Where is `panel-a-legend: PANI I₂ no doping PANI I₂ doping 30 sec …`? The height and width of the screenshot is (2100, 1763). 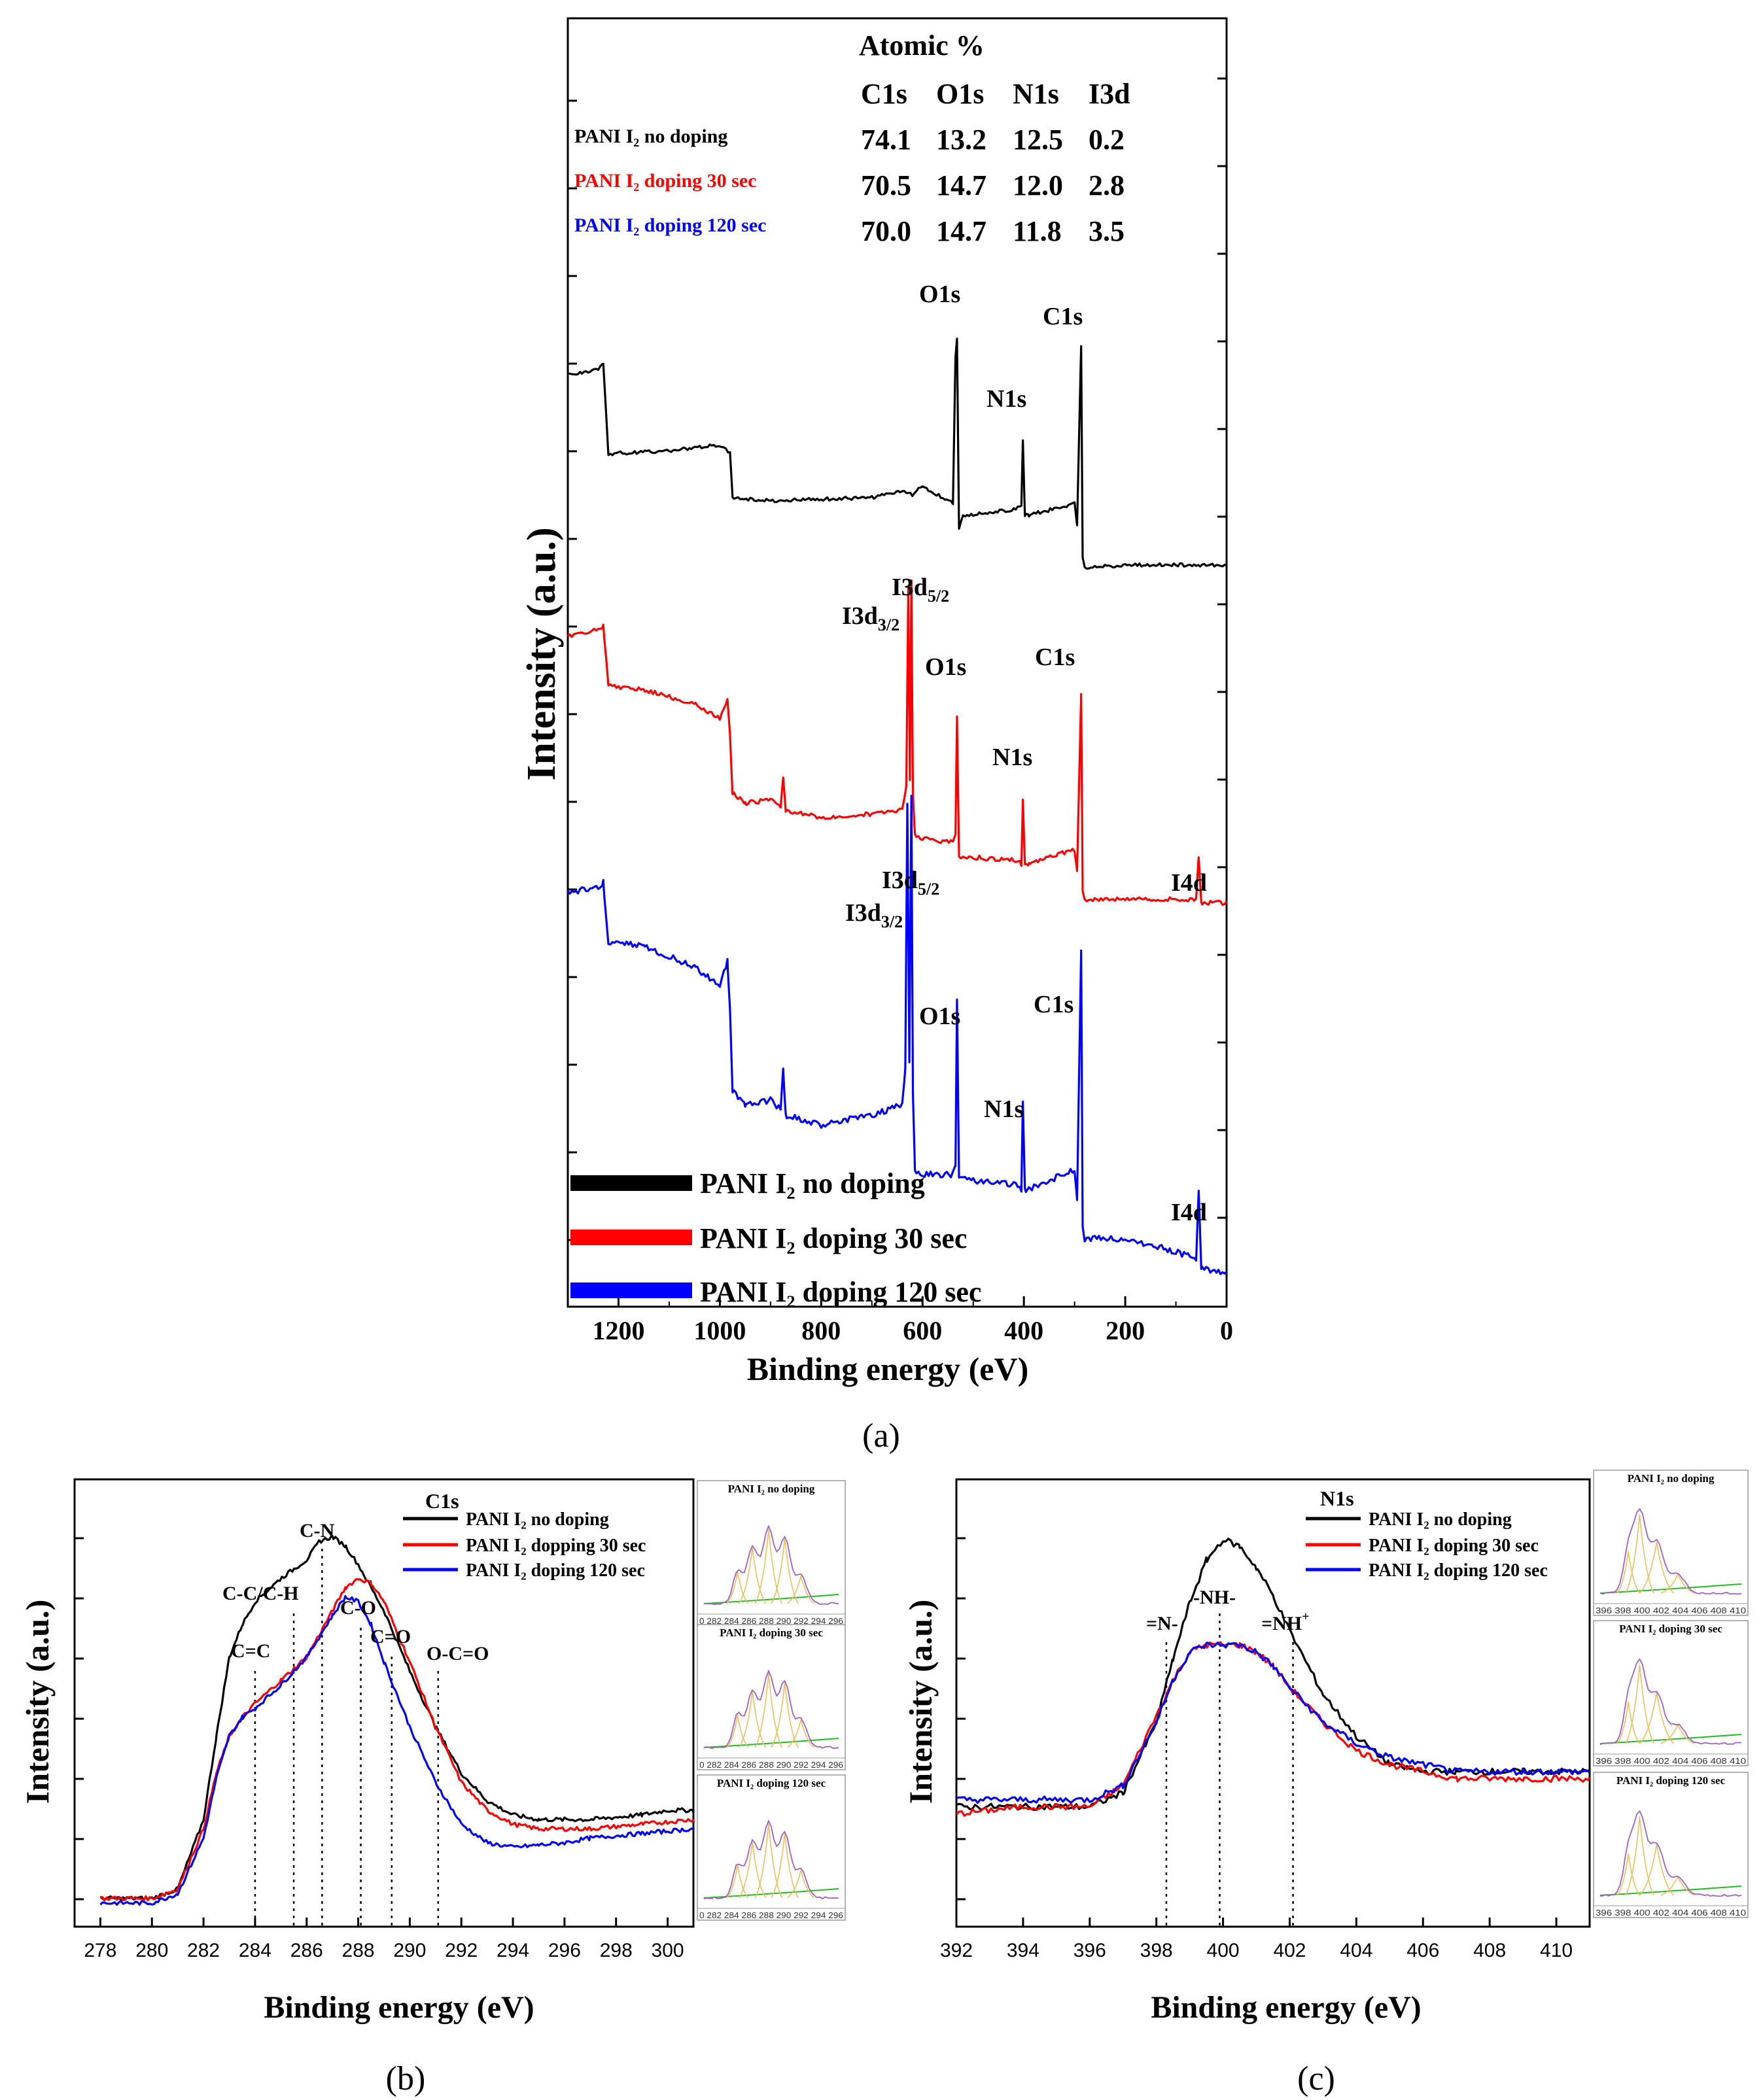 panel-a-legend: PANI I₂ no doping PANI I₂ doping 30 sec … is located at coordinates (775, 1237).